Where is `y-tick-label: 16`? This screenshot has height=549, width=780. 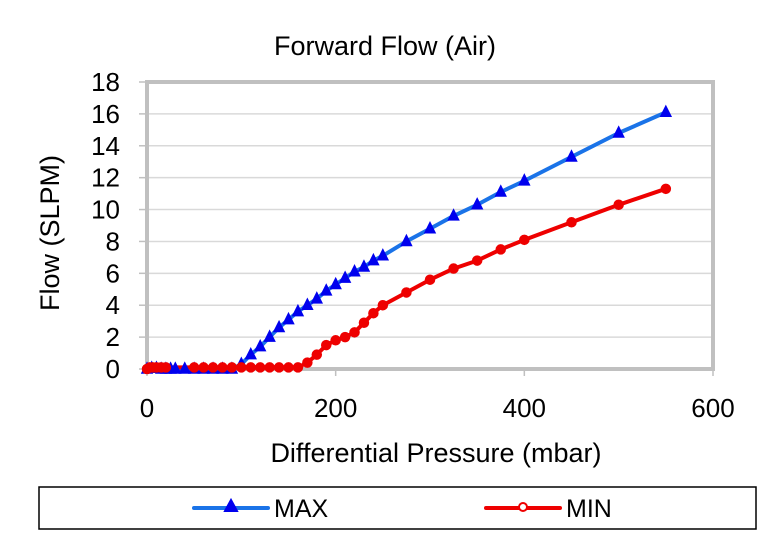 y-tick-label: 16 is located at coordinates (105, 114).